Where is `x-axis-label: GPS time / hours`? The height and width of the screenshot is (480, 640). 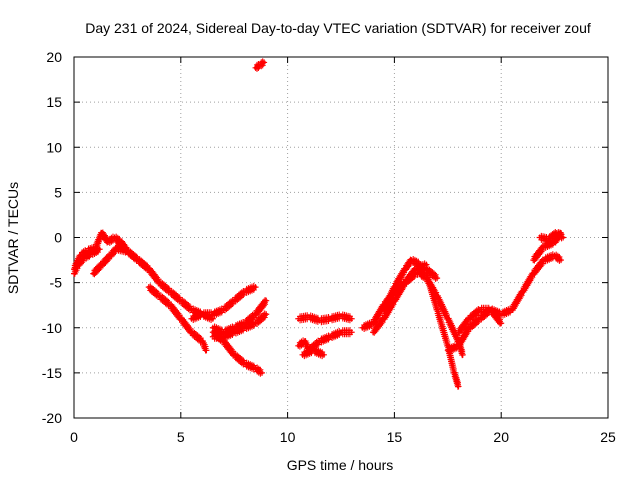
x-axis-label: GPS time / hours is located at coordinates (340, 465).